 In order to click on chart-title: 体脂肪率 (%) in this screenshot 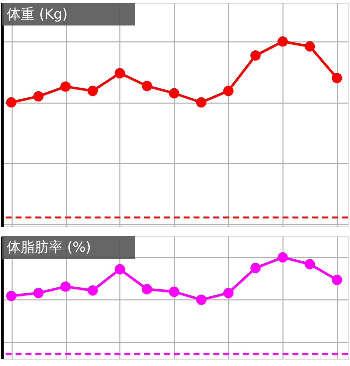, I will do `click(49, 248)`.